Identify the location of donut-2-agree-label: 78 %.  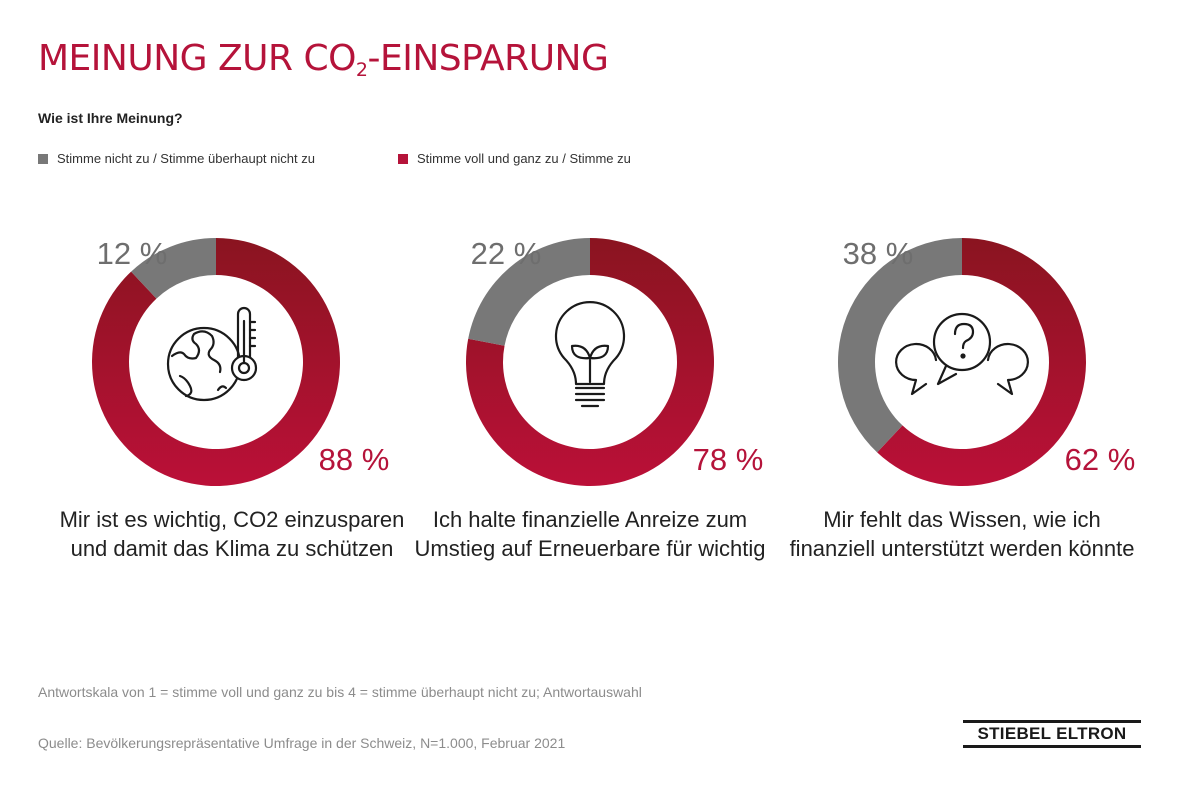
(728, 459).